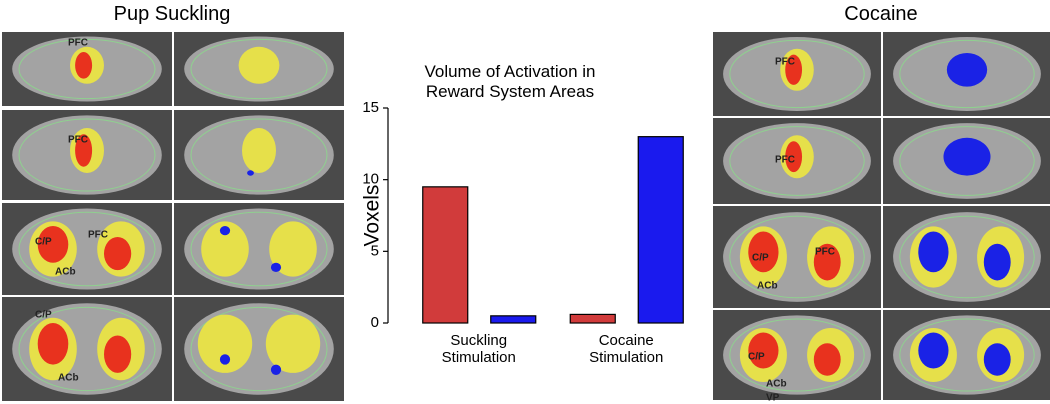  I want to click on x-tick-label: Cocaine Stimulation, so click(626, 349).